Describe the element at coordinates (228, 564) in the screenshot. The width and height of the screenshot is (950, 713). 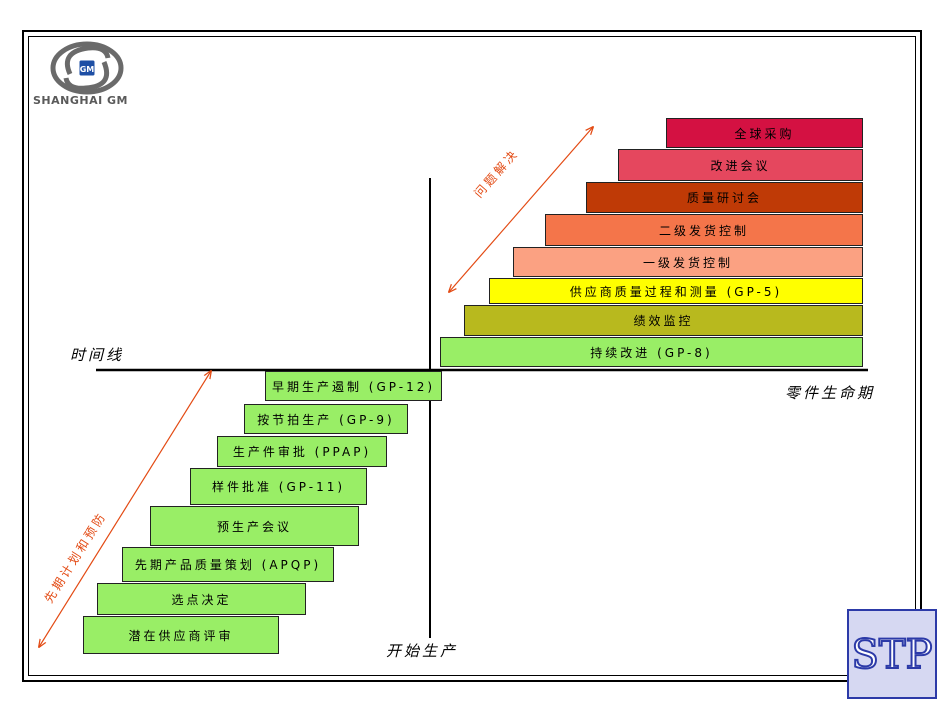
I see `step-apqp: 先期产品质量策划 (APQP)` at that location.